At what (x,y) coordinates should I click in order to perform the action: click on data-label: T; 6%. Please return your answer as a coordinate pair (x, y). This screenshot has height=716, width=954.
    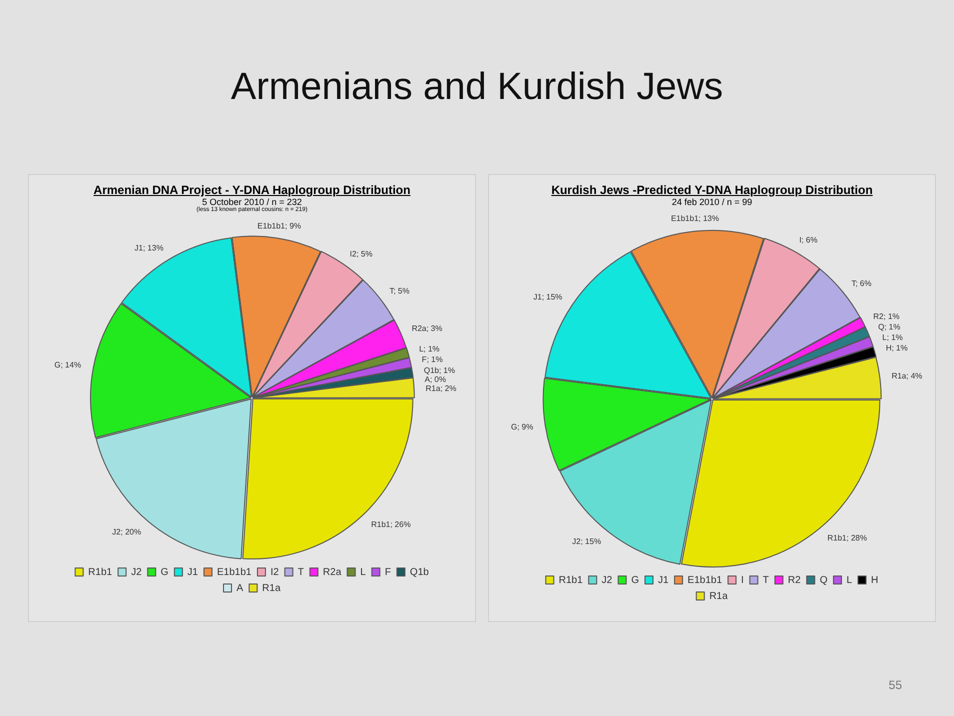
    Looking at the image, I should click on (861, 283).